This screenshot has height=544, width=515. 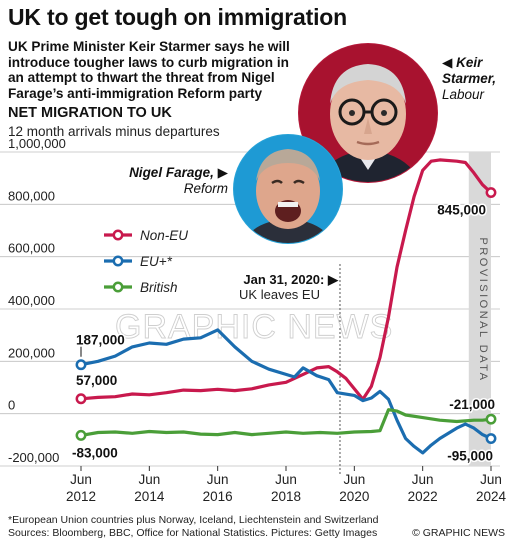 I want to click on provisional-band, so click(x=479, y=309).